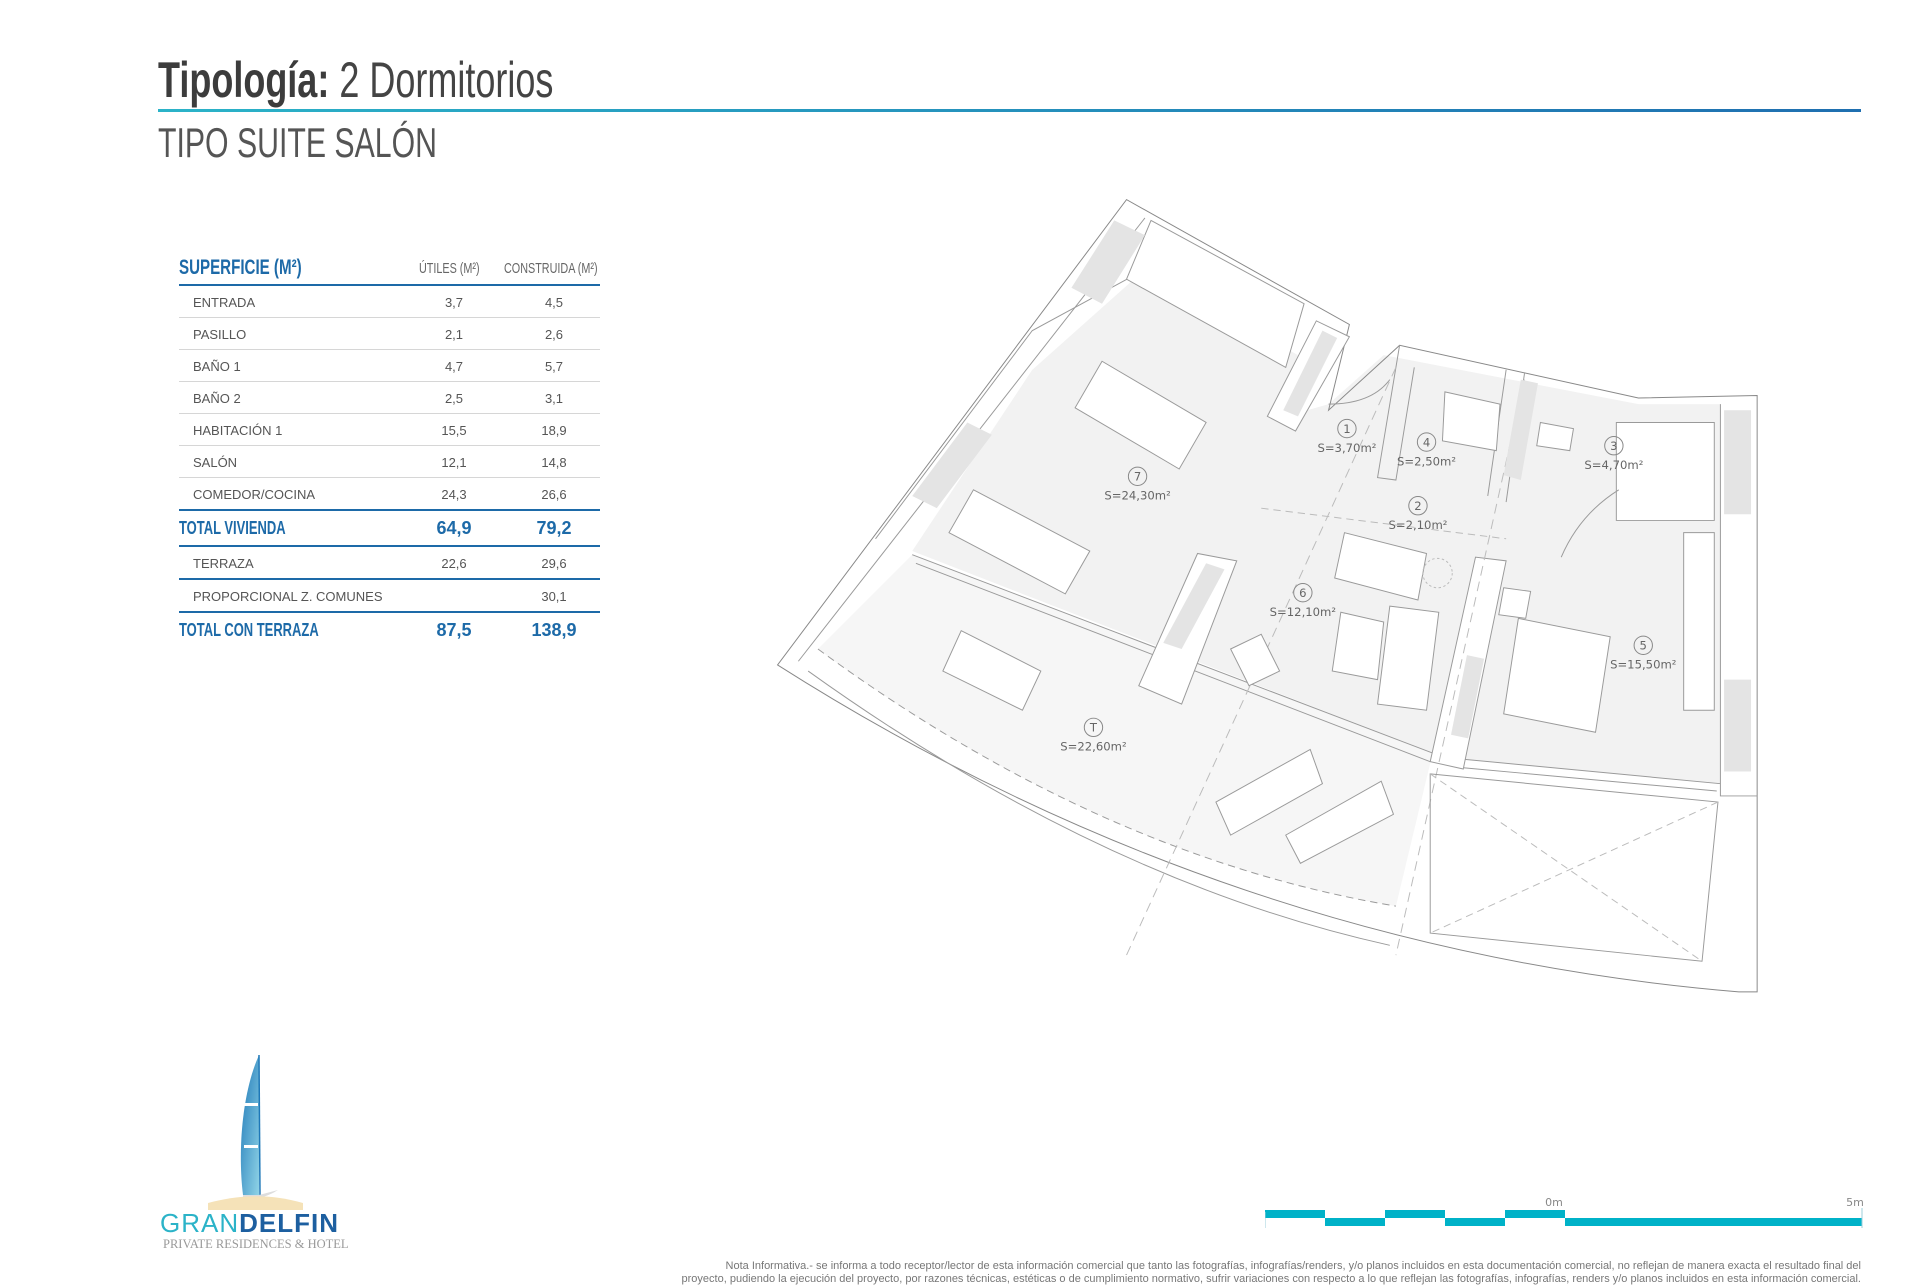 This screenshot has width=1920, height=1285. I want to click on row-label: HABITACIÓN 1, so click(238, 430).